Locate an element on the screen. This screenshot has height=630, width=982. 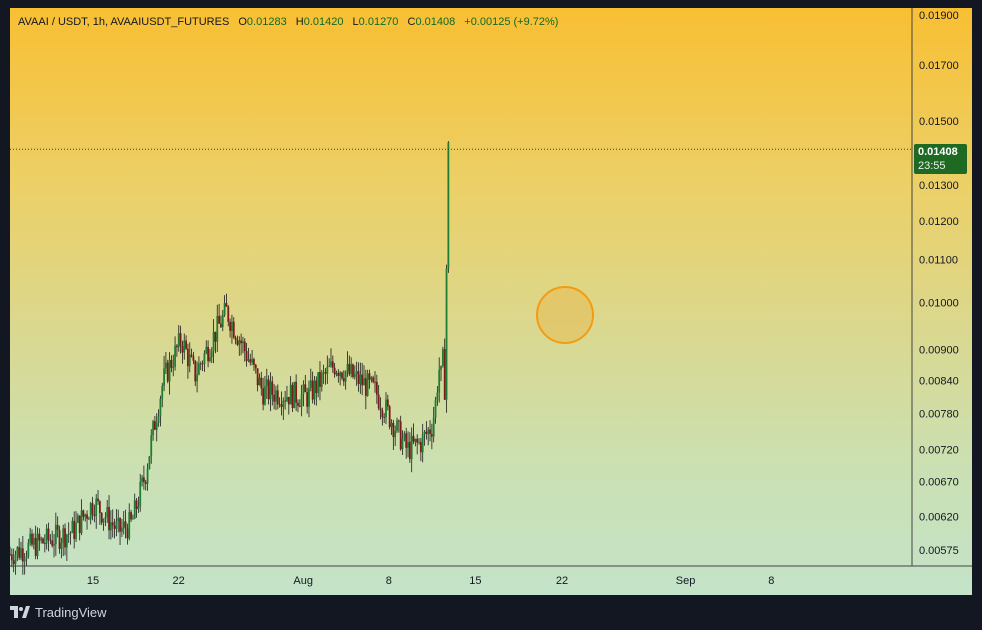
open-value: 0.01283 is located at coordinates (266, 22).